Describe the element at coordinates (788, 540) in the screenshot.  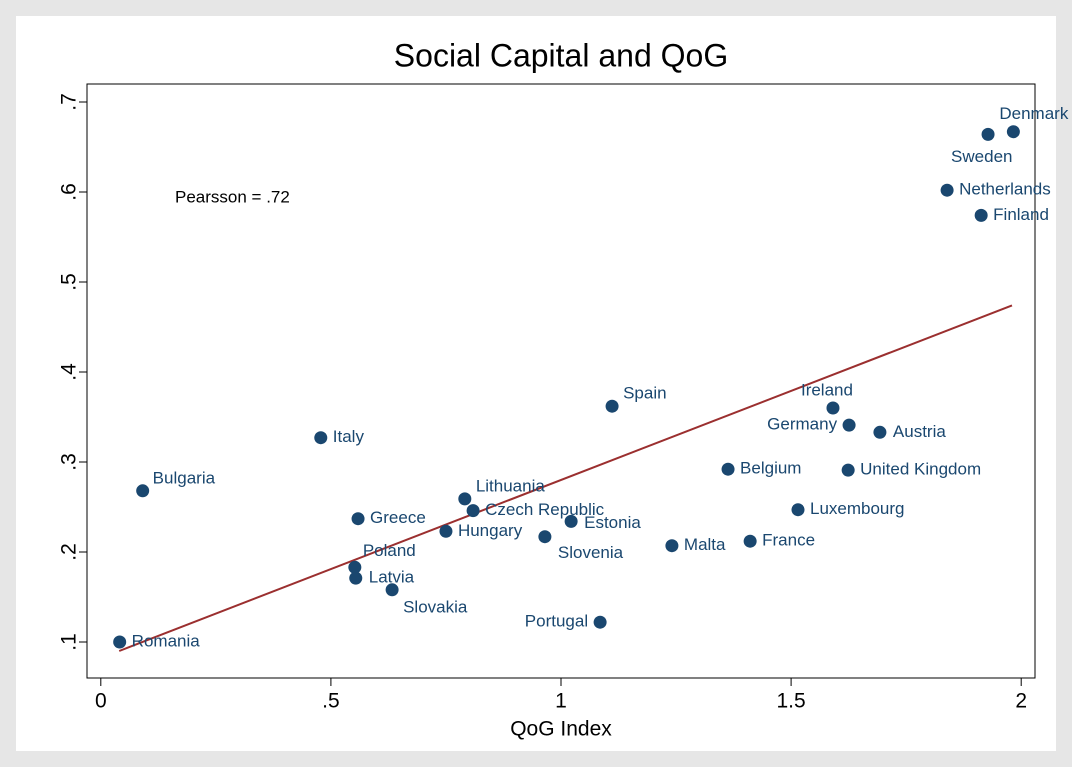
I see `point-label: France` at that location.